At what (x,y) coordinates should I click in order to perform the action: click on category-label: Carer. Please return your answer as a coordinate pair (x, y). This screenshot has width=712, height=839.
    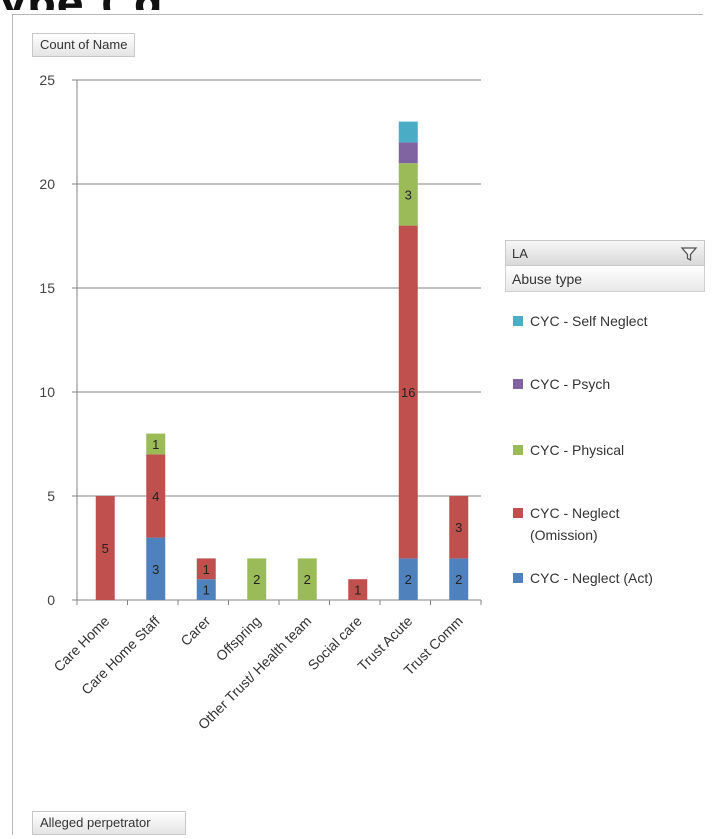
    Looking at the image, I should click on (195, 631).